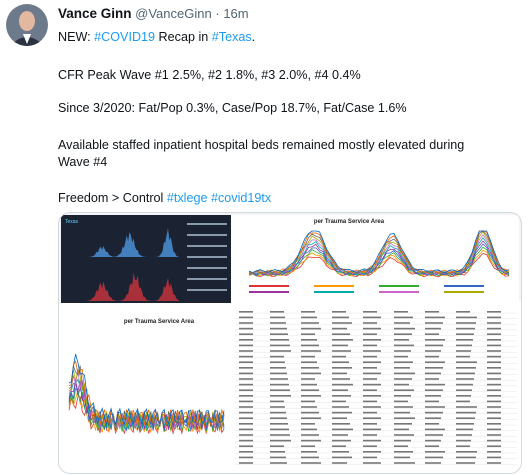  I want to click on hashtag: #txlege, so click(187, 198).